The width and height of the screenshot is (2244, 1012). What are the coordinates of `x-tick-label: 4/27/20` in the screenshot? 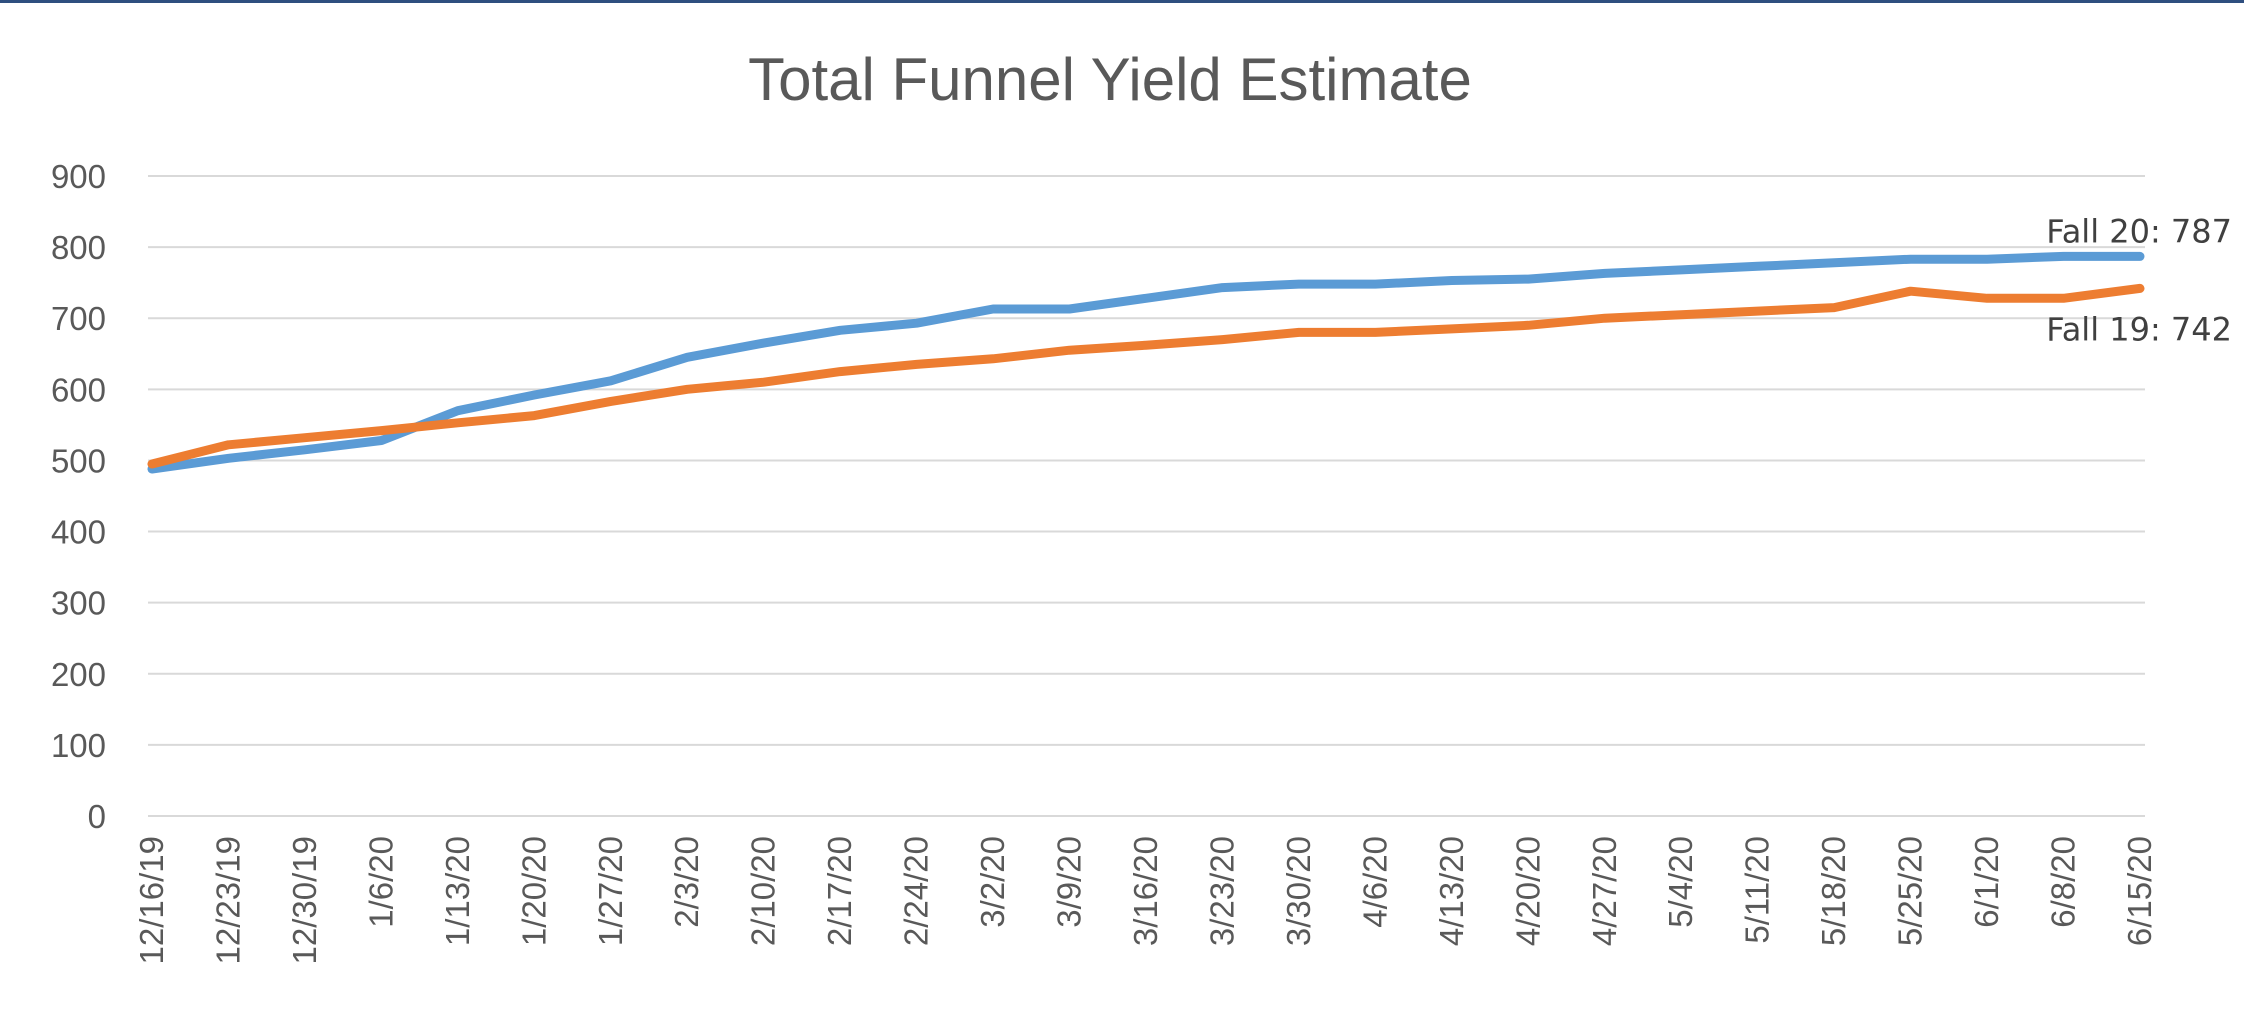 It's located at (1604, 891).